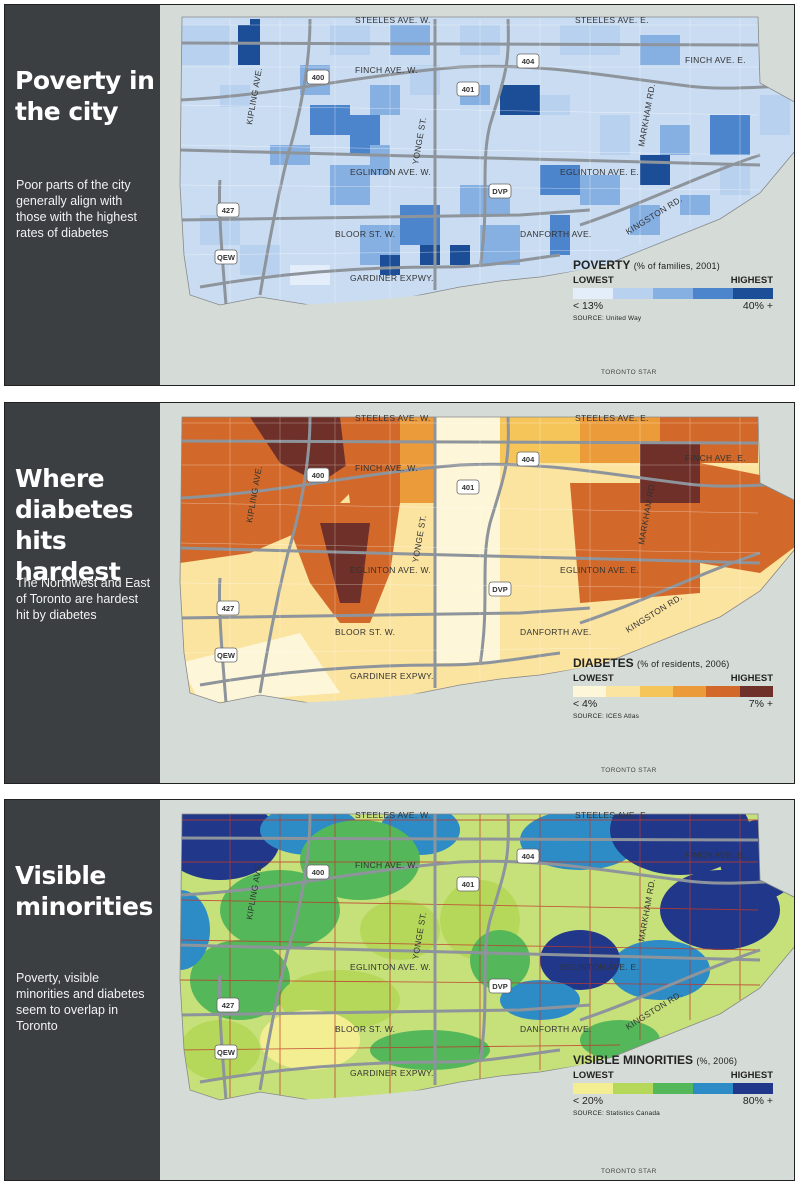 This screenshot has width=800, height=1181. Describe the element at coordinates (757, 306) in the screenshot. I see `legend-high-value: 40% +` at that location.